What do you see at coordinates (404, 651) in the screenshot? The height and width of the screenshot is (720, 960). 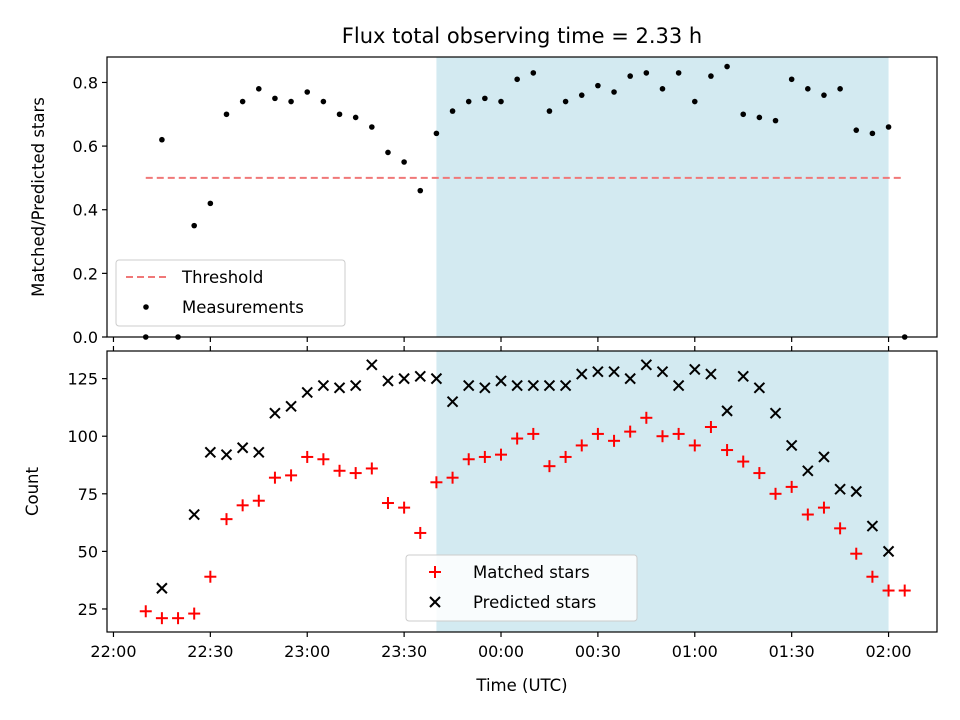 I see `x-tick-label-time: 23:30` at bounding box center [404, 651].